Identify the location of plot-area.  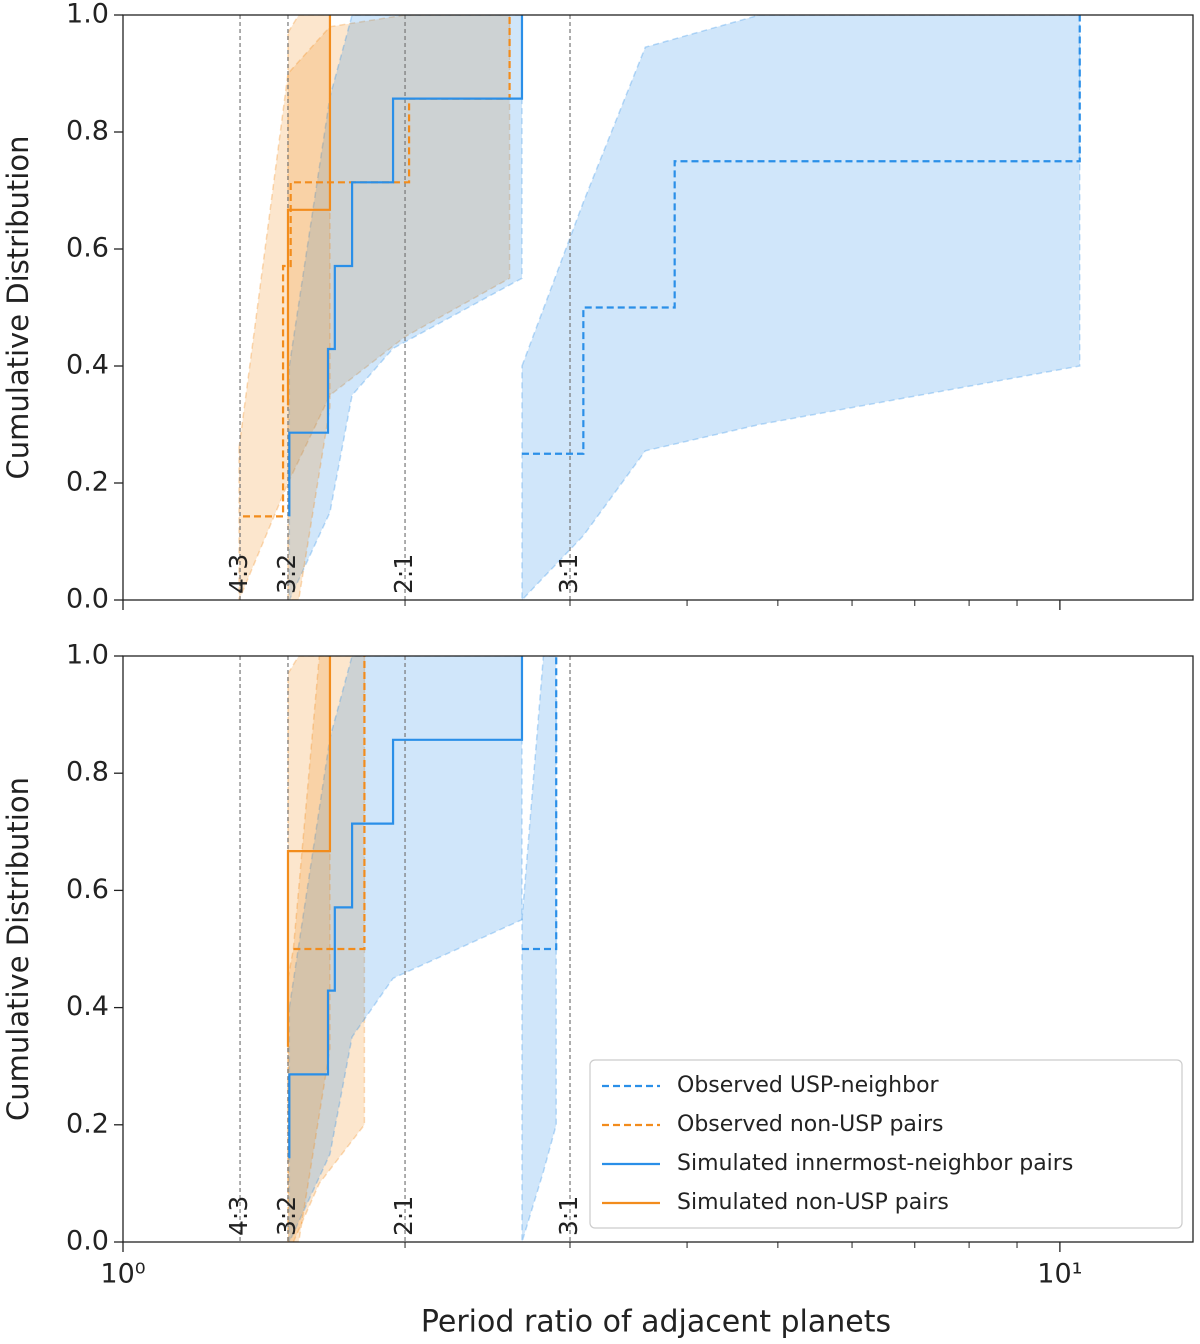
(405, 949).